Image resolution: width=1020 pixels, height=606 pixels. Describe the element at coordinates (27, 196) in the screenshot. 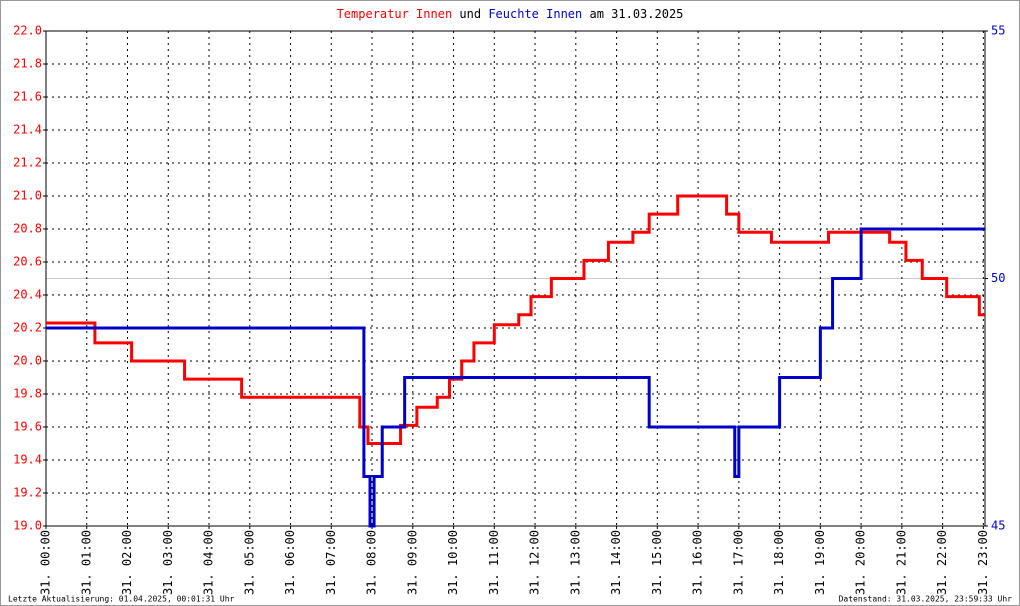

I see `y-tick-label: 21.0` at that location.